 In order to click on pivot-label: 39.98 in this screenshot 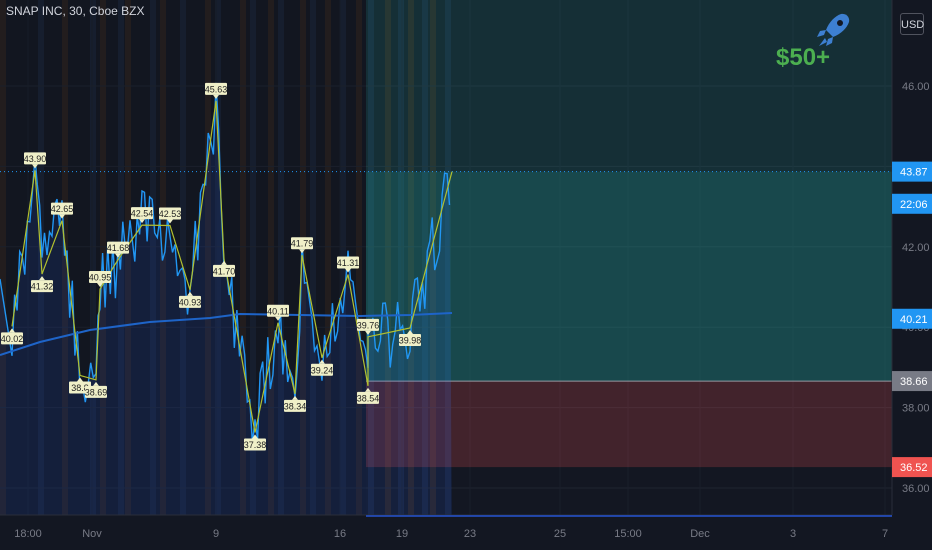, I will do `click(410, 338)`.